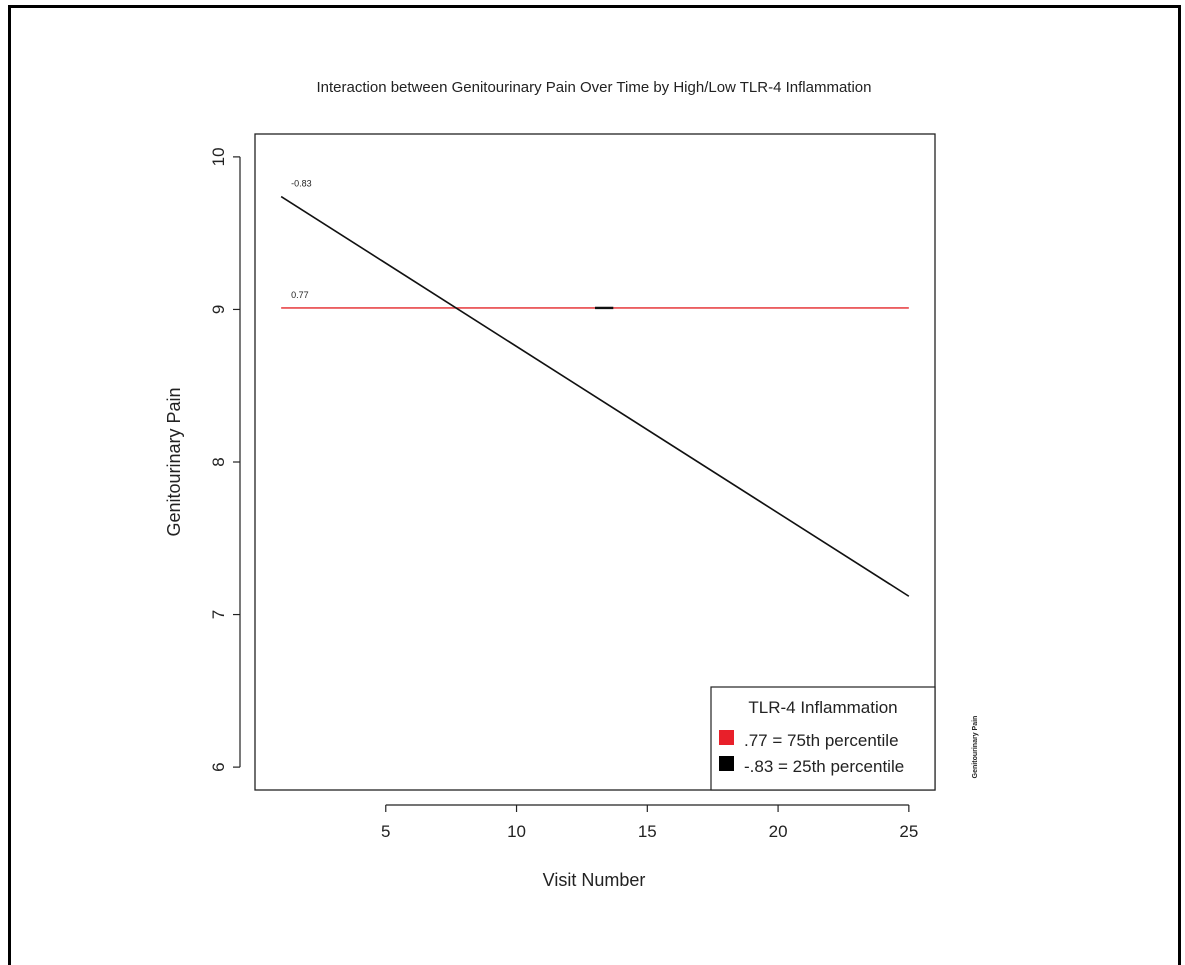 The width and height of the screenshot is (1185, 965). Describe the element at coordinates (385, 831) in the screenshot. I see `x-tick-label: 5` at that location.